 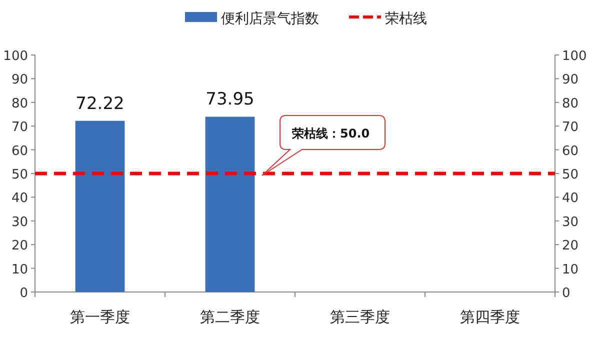 I want to click on y2-tick-label: 40, so click(x=570, y=198).